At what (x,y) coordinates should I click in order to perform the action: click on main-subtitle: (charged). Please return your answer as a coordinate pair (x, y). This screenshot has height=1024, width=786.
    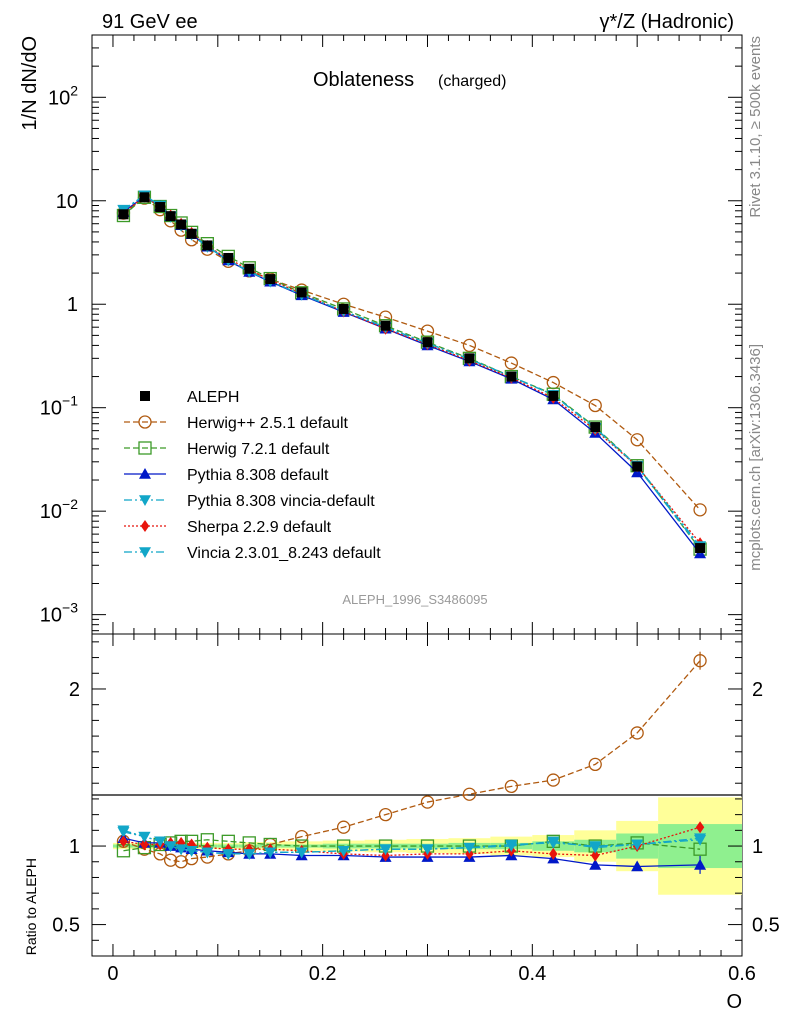
    Looking at the image, I should click on (472, 81).